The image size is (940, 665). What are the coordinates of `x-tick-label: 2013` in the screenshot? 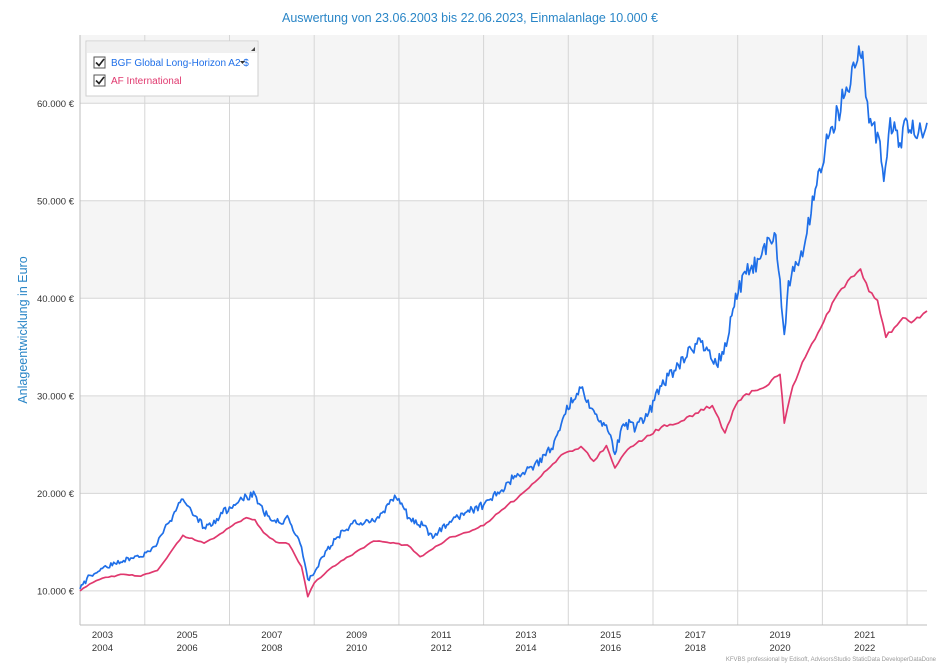 It's located at (525, 635).